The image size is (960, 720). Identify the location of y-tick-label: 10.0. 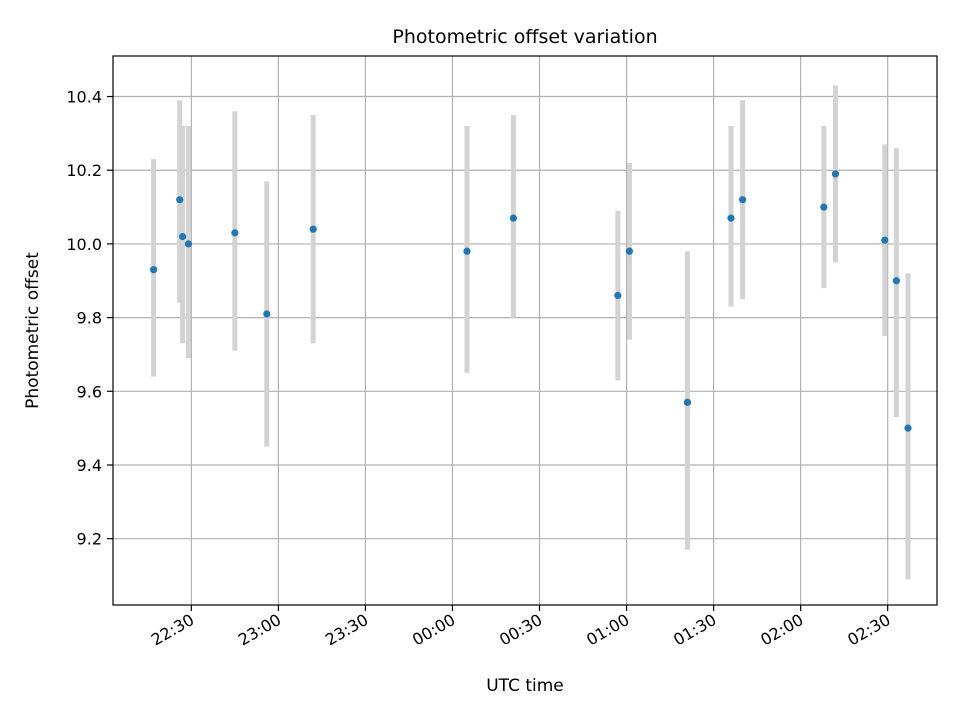
(84, 244).